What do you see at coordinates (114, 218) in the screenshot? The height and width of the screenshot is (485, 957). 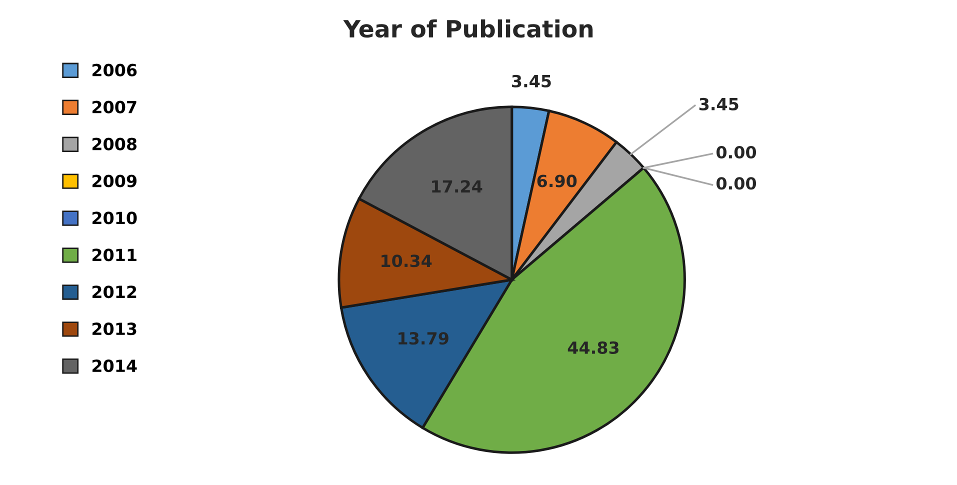 I see `legend-label: 2010` at bounding box center [114, 218].